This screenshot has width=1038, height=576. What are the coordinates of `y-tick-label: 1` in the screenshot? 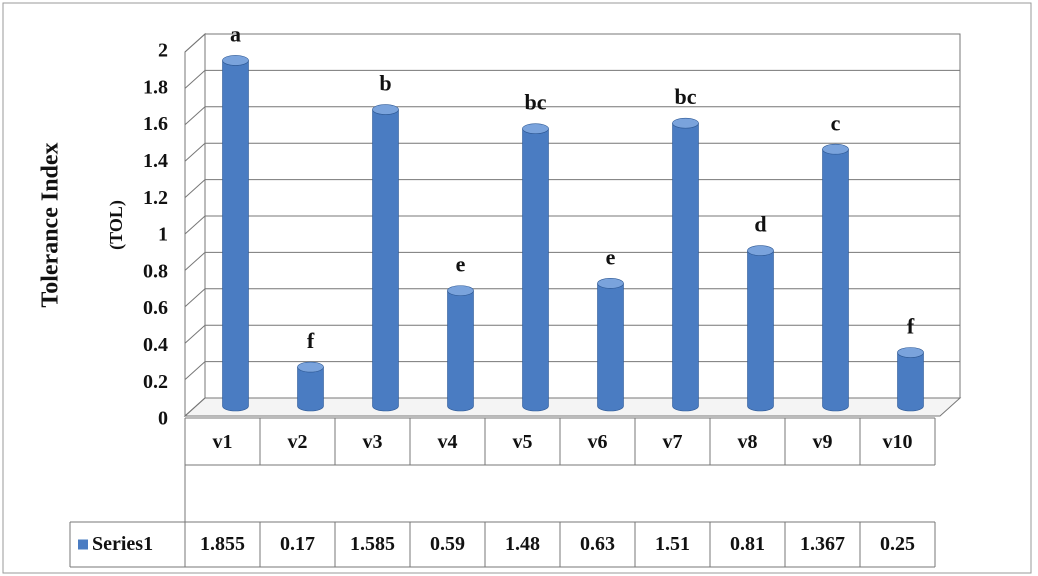 It's located at (163, 235).